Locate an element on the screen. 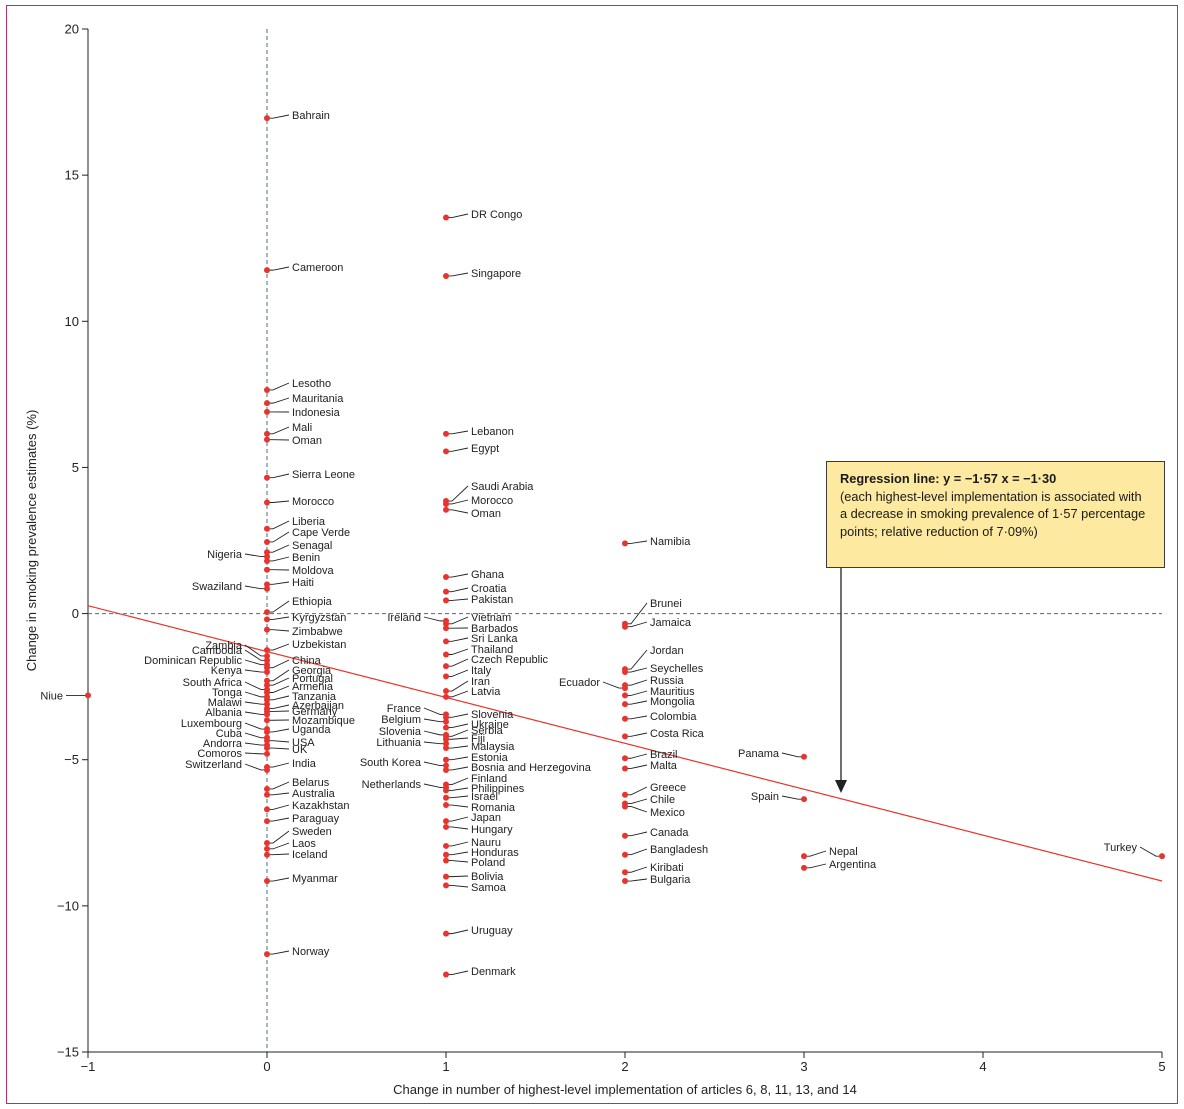 The width and height of the screenshot is (1184, 1109). point-label: South Africa is located at coordinates (213, 683).